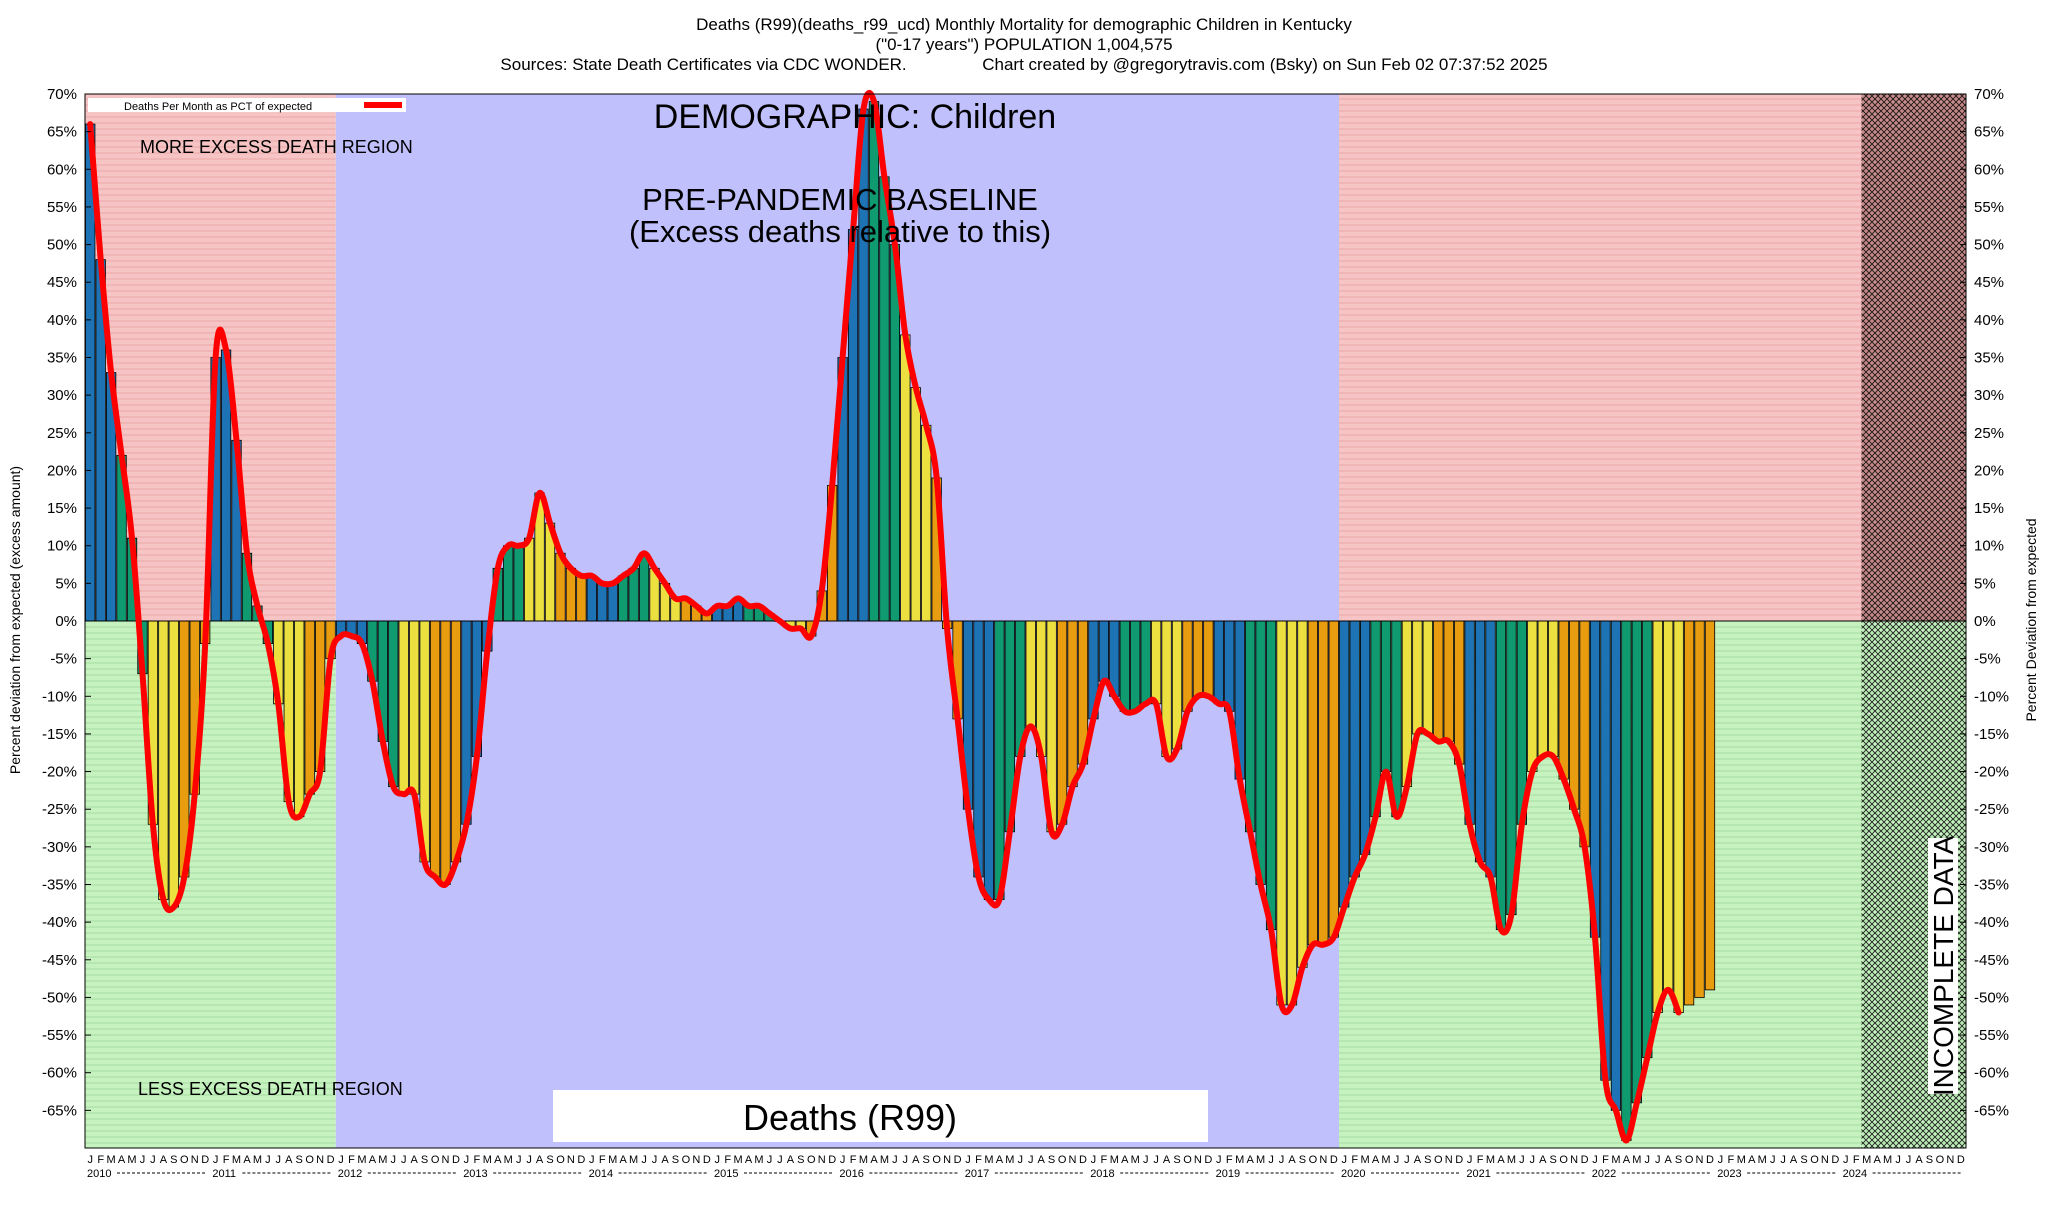  What do you see at coordinates (1991, 922) in the screenshot?
I see `y-tick-label-right: -40%` at bounding box center [1991, 922].